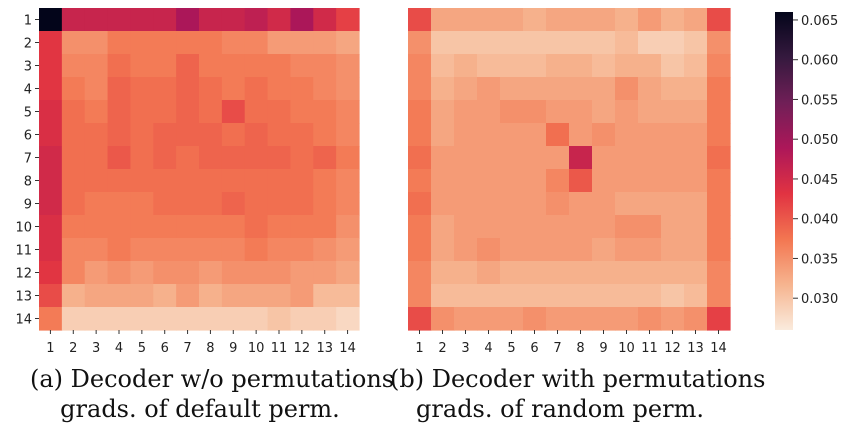 Image resolution: width=857 pixels, height=432 pixels. I want to click on heatmap-a-ytick-label: 1, so click(28, 21).